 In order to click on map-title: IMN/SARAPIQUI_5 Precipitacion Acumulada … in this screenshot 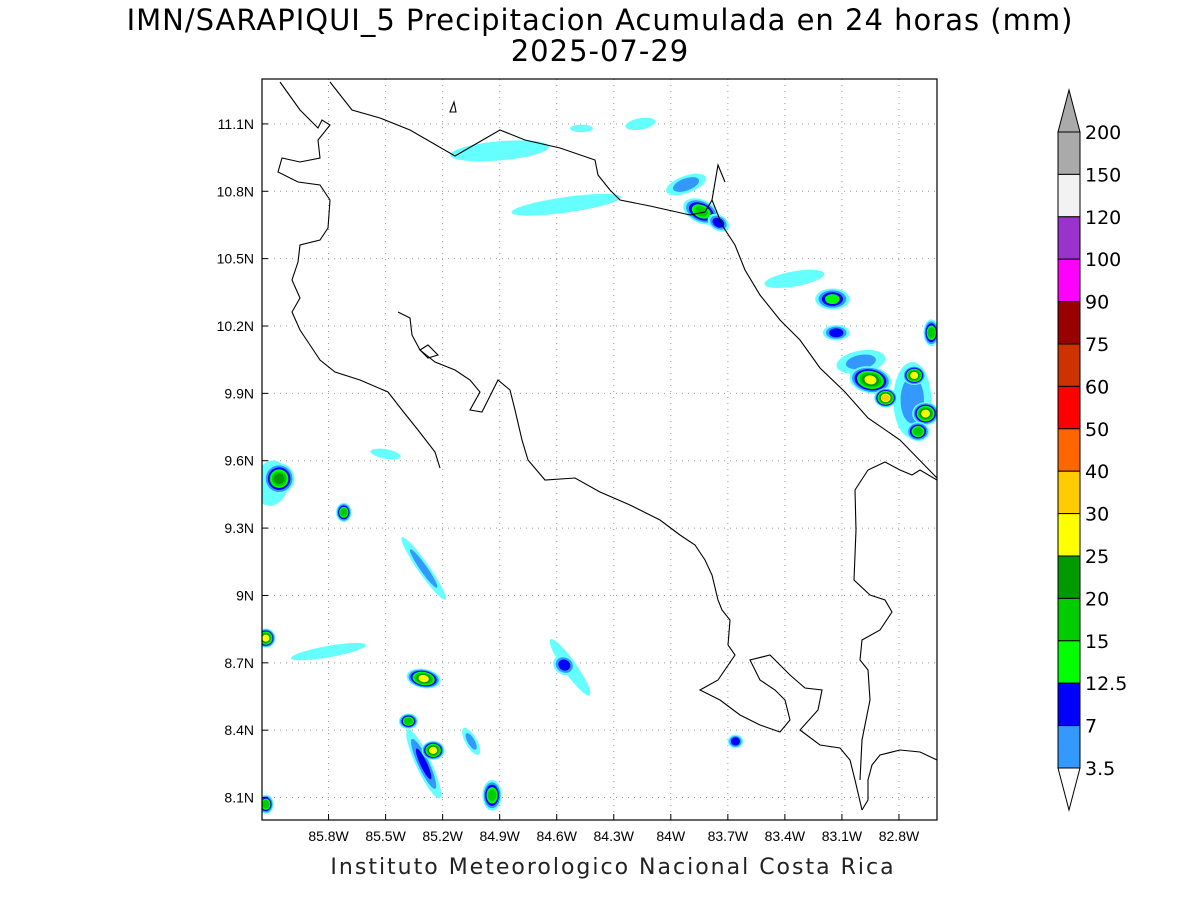, I will do `click(600, 20)`.